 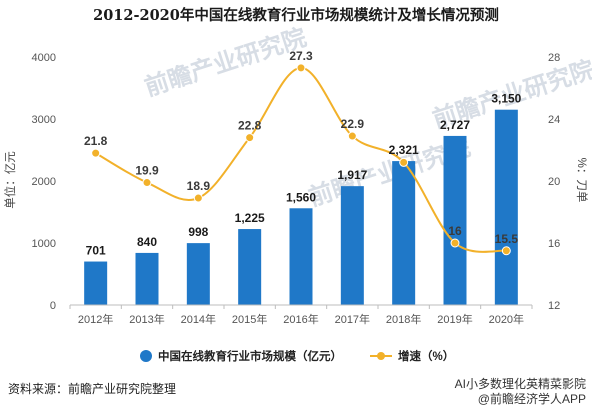 I want to click on y-left-tick-label: 3000, so click(x=44, y=120).